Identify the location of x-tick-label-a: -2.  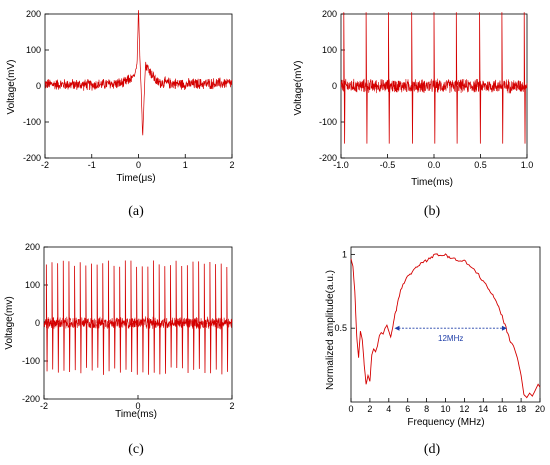
(45, 165).